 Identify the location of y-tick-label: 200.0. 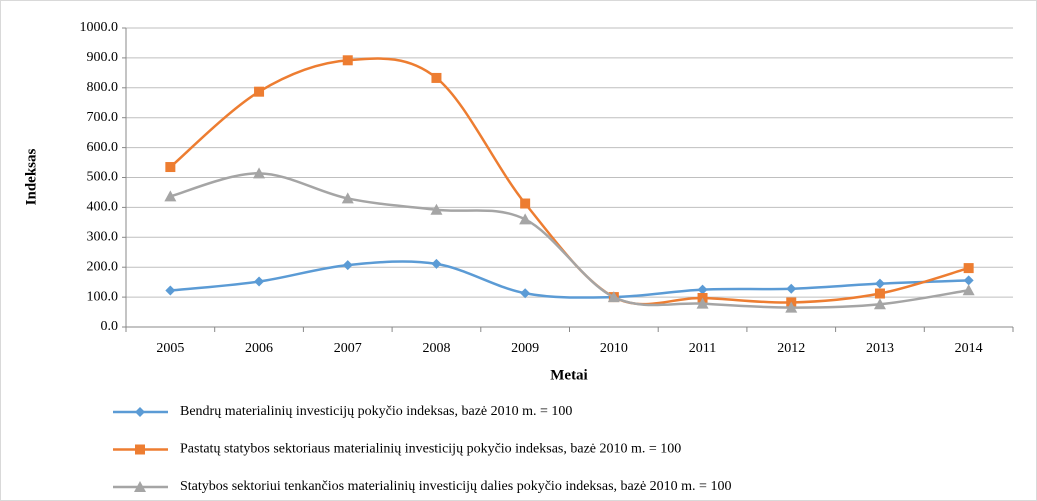
(103, 266).